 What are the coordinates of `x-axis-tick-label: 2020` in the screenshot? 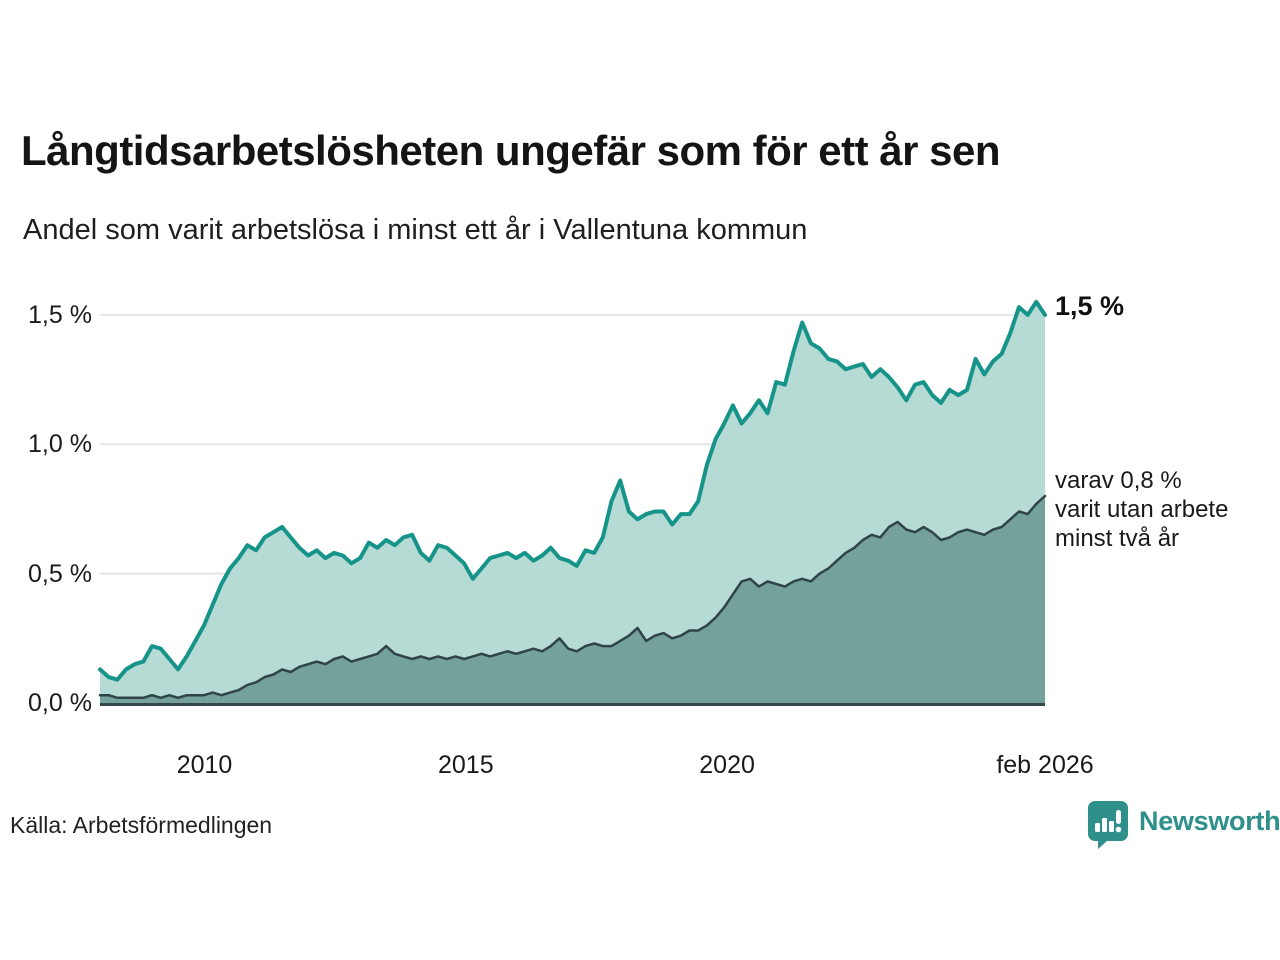 It's located at (727, 765).